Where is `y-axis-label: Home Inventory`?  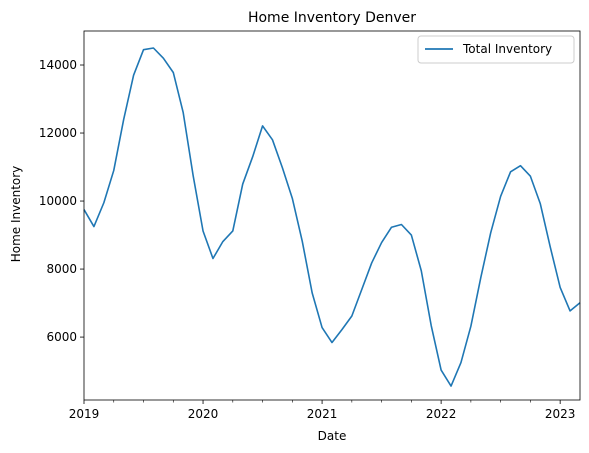 y-axis-label: Home Inventory is located at coordinates (16, 214).